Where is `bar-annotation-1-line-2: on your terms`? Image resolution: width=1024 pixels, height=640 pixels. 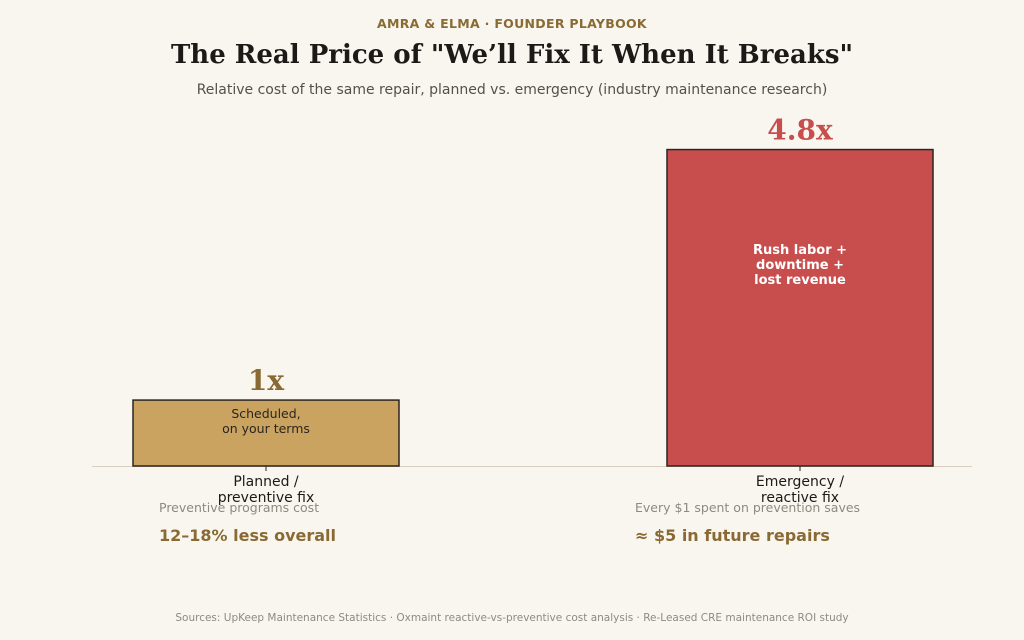 bar-annotation-1-line-2: on your terms is located at coordinates (266, 428).